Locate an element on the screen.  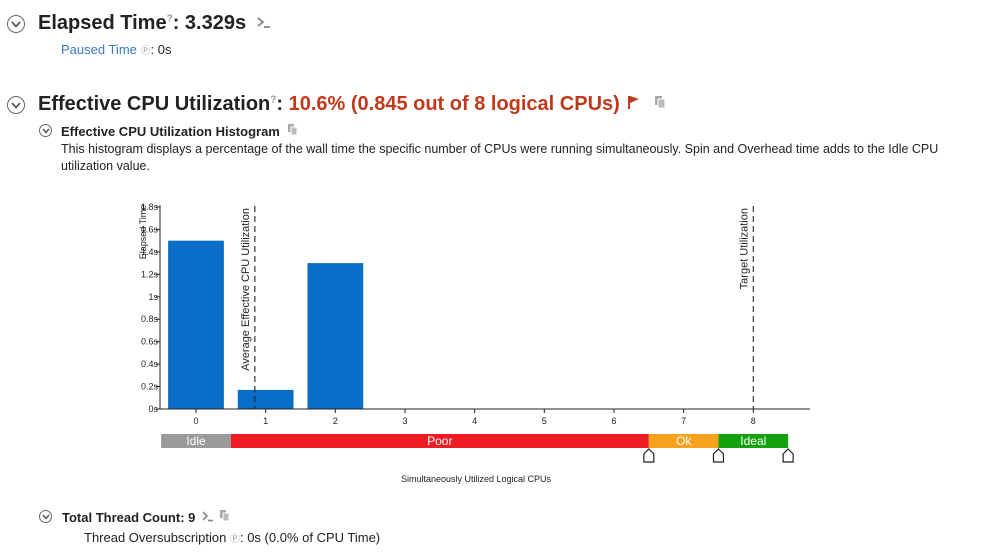
range-ok is located at coordinates (683, 441).